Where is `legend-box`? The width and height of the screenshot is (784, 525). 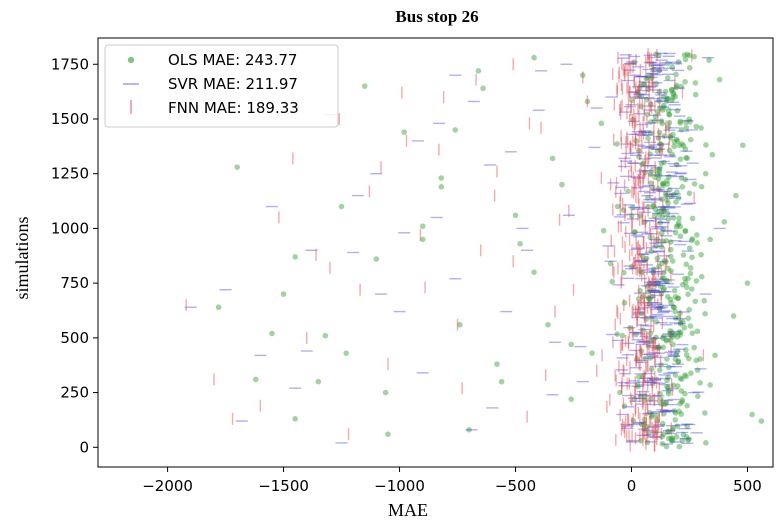 legend-box is located at coordinates (221, 86).